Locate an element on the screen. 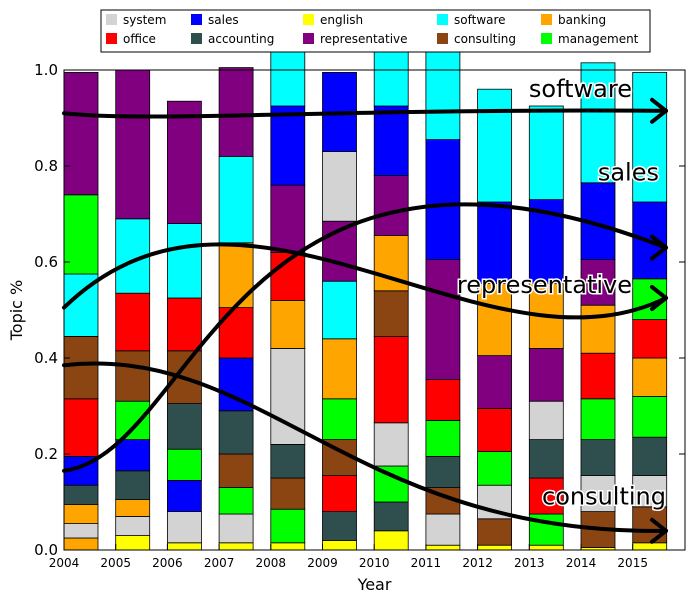 This screenshot has height=604, width=694. bar-segment-office-2006 is located at coordinates (184, 324).